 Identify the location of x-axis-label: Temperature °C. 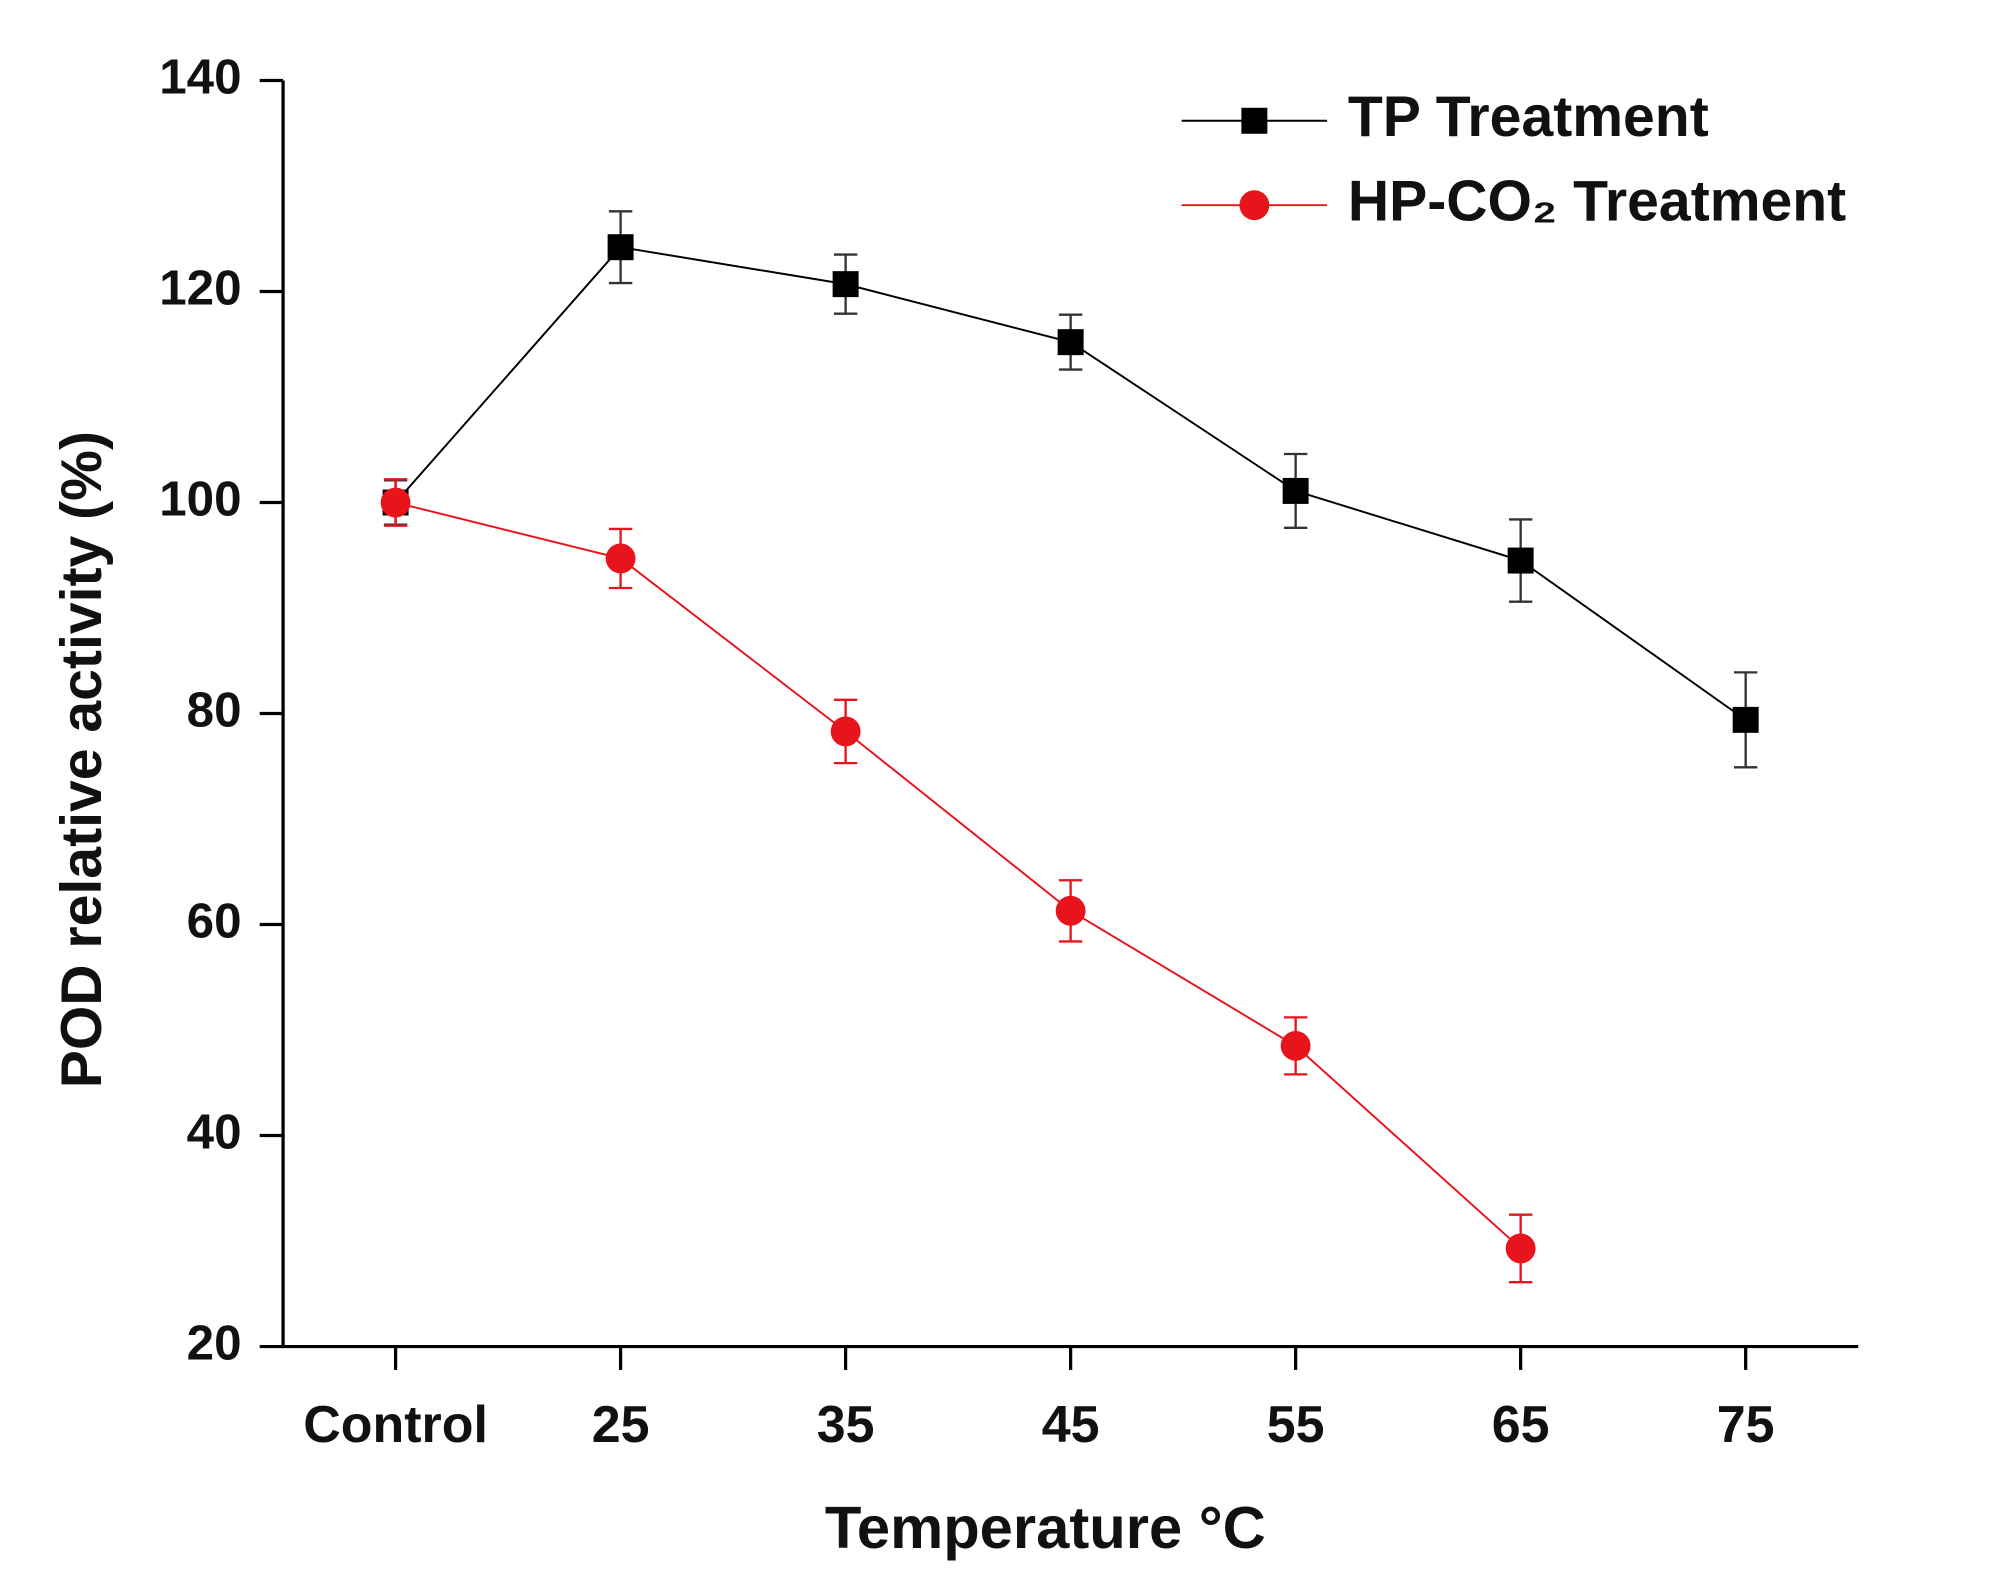
(1045, 1527).